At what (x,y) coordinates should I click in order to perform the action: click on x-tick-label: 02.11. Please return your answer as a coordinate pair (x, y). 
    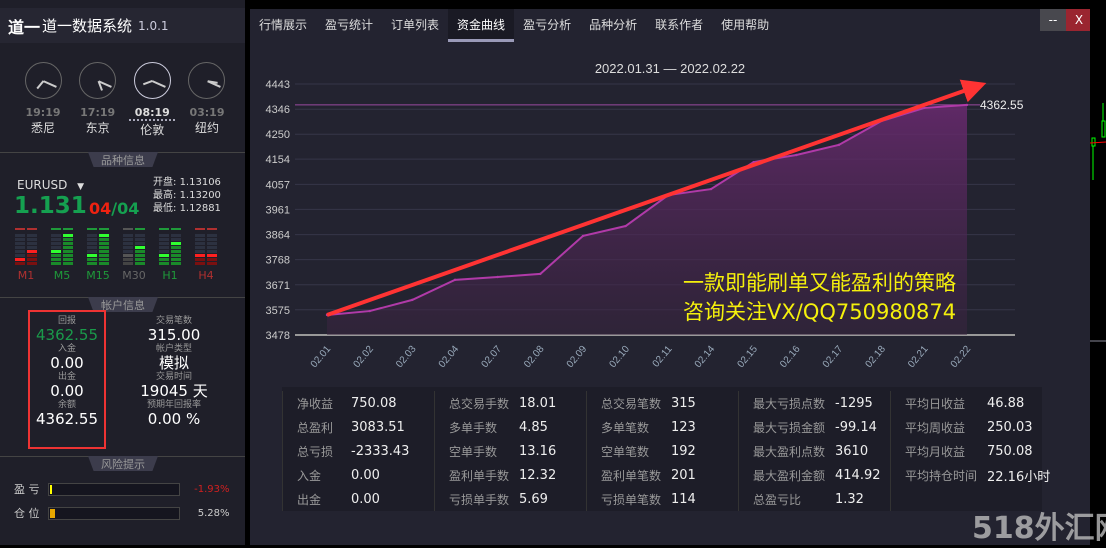
    Looking at the image, I should click on (663, 357).